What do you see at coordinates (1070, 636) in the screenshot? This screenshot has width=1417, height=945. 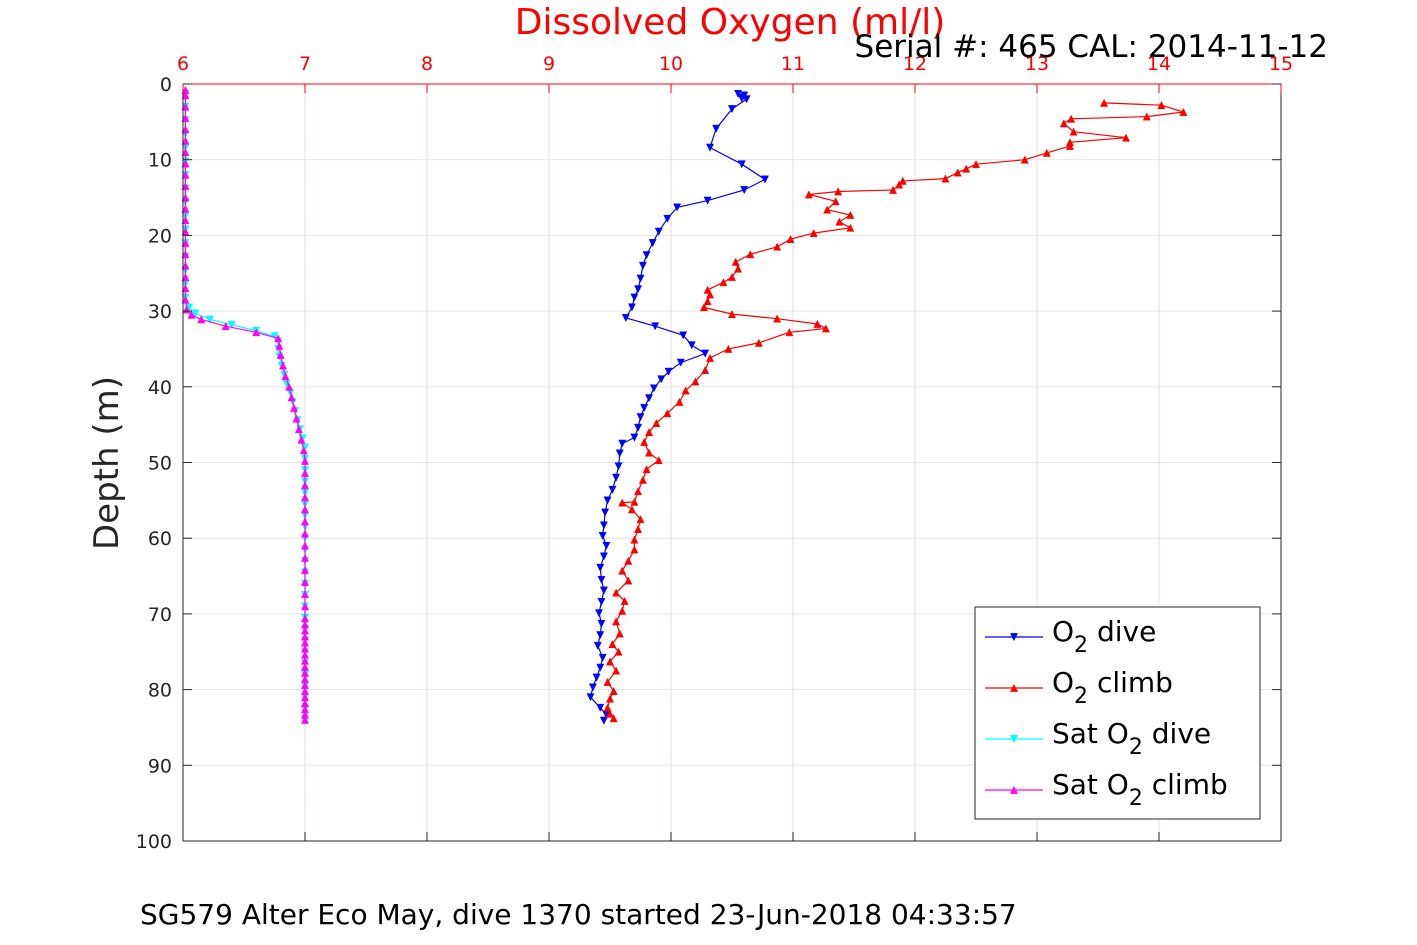 I see `legend-entry: O2 dive` at bounding box center [1070, 636].